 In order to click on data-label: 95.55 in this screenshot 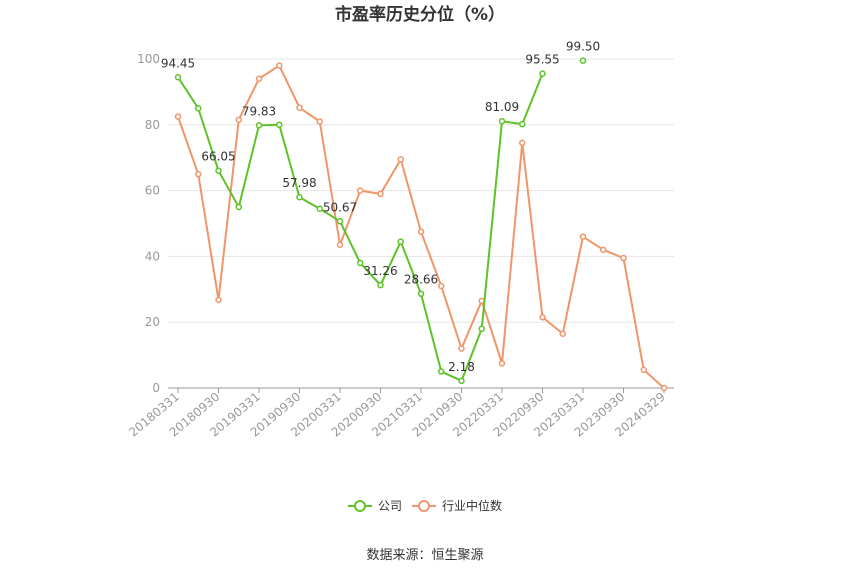, I will do `click(542, 60)`.